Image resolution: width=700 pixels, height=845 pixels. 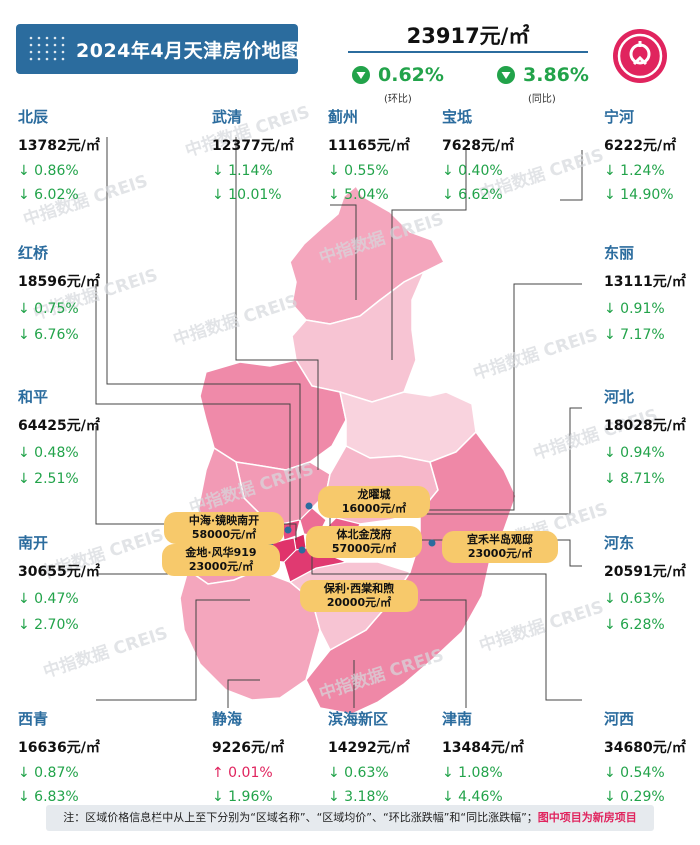 I want to click on project-name: 宜禾半岛观邸, so click(x=500, y=539).